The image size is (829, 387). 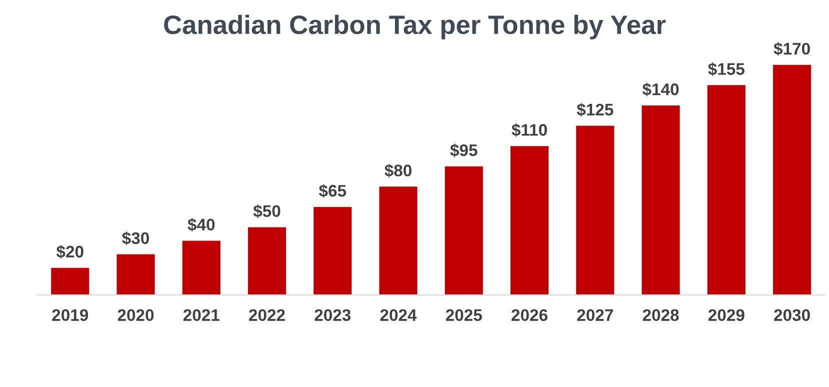 I want to click on x-tick-label: 2030, so click(x=792, y=315).